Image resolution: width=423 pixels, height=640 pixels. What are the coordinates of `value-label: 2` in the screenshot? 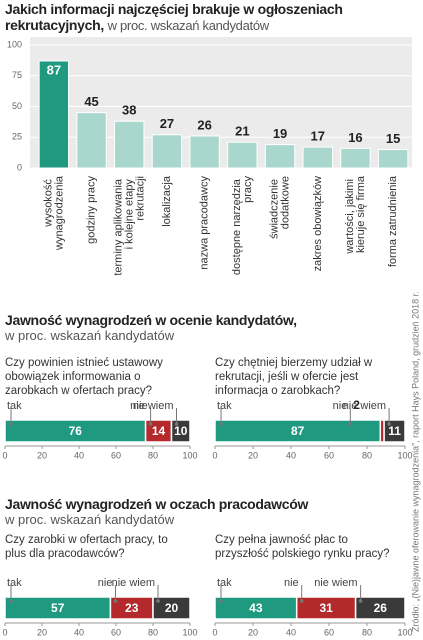 It's located at (356, 405).